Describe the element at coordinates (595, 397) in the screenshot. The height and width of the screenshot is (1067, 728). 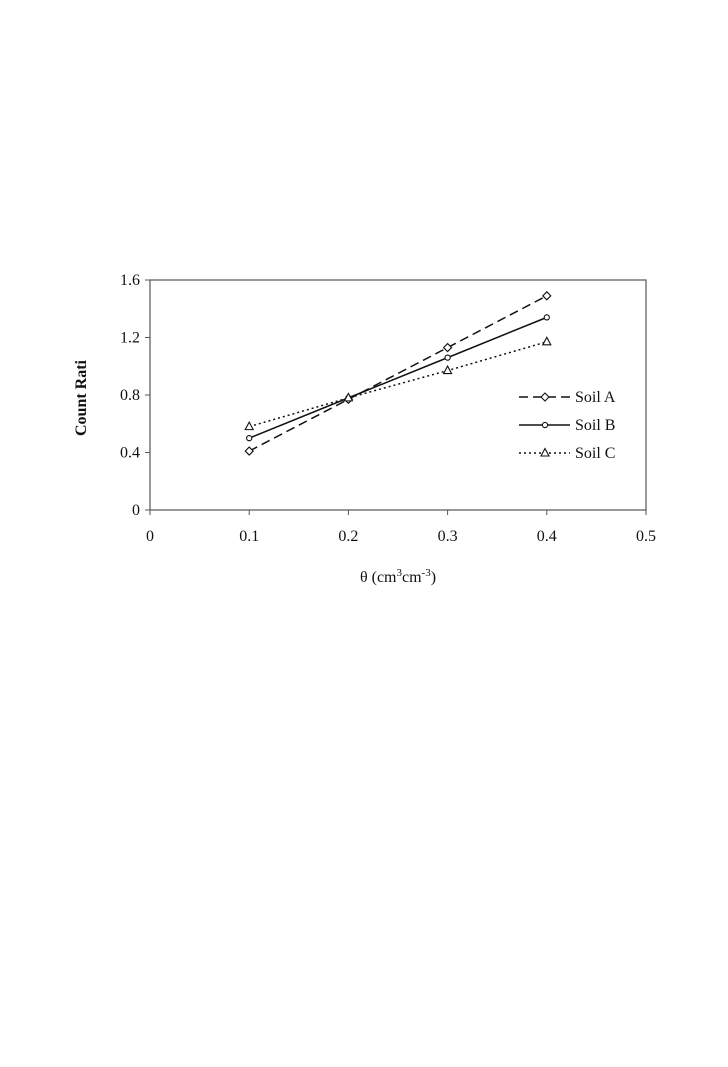
I see `legend-label-soil-a: Soil A` at that location.